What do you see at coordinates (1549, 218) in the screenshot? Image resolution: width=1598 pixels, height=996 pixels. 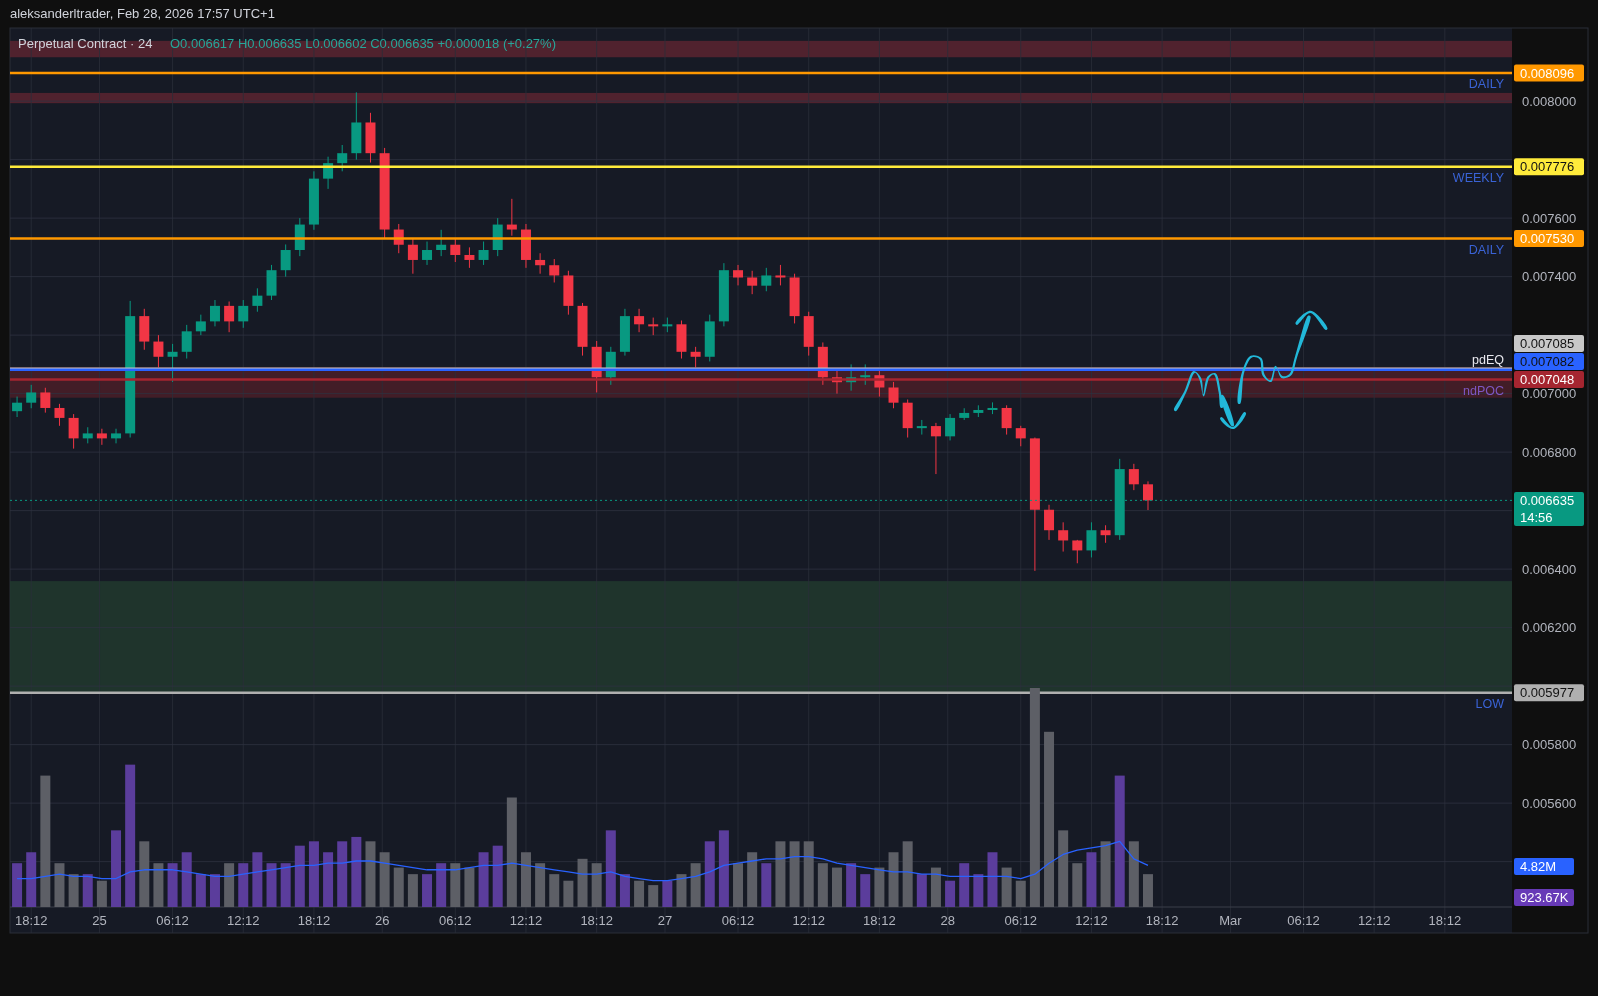 I see `y-tick-label: 0.007600` at bounding box center [1549, 218].